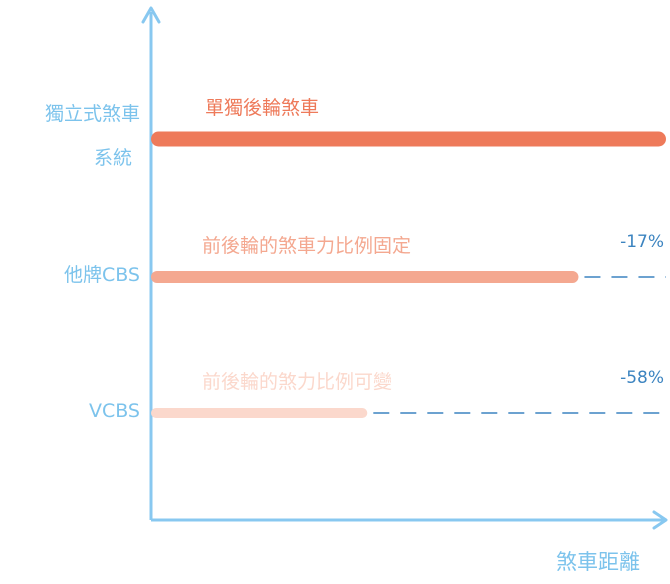 Image resolution: width=670 pixels, height=584 pixels. Describe the element at coordinates (642, 378) in the screenshot. I see `reduction-label-2: -58%` at that location.